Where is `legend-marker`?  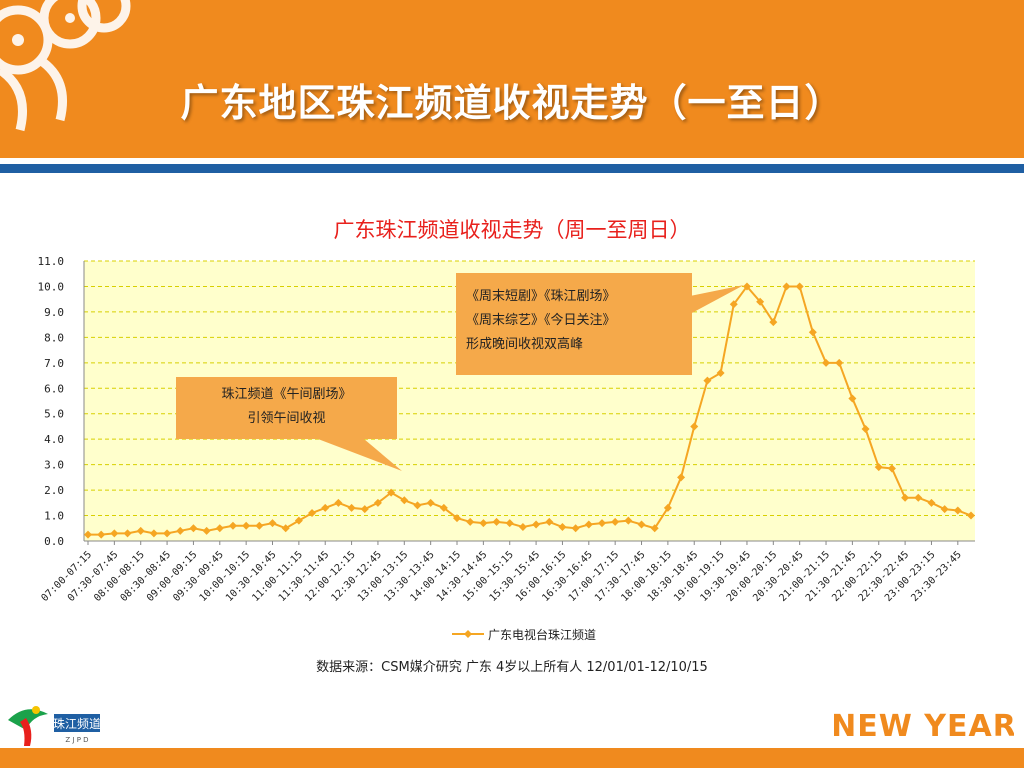
legend-marker is located at coordinates (468, 634).